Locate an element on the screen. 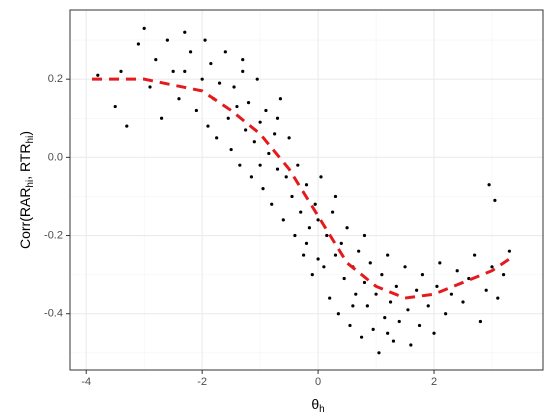  y-title-part: Corr(RAR is located at coordinates (25, 218).